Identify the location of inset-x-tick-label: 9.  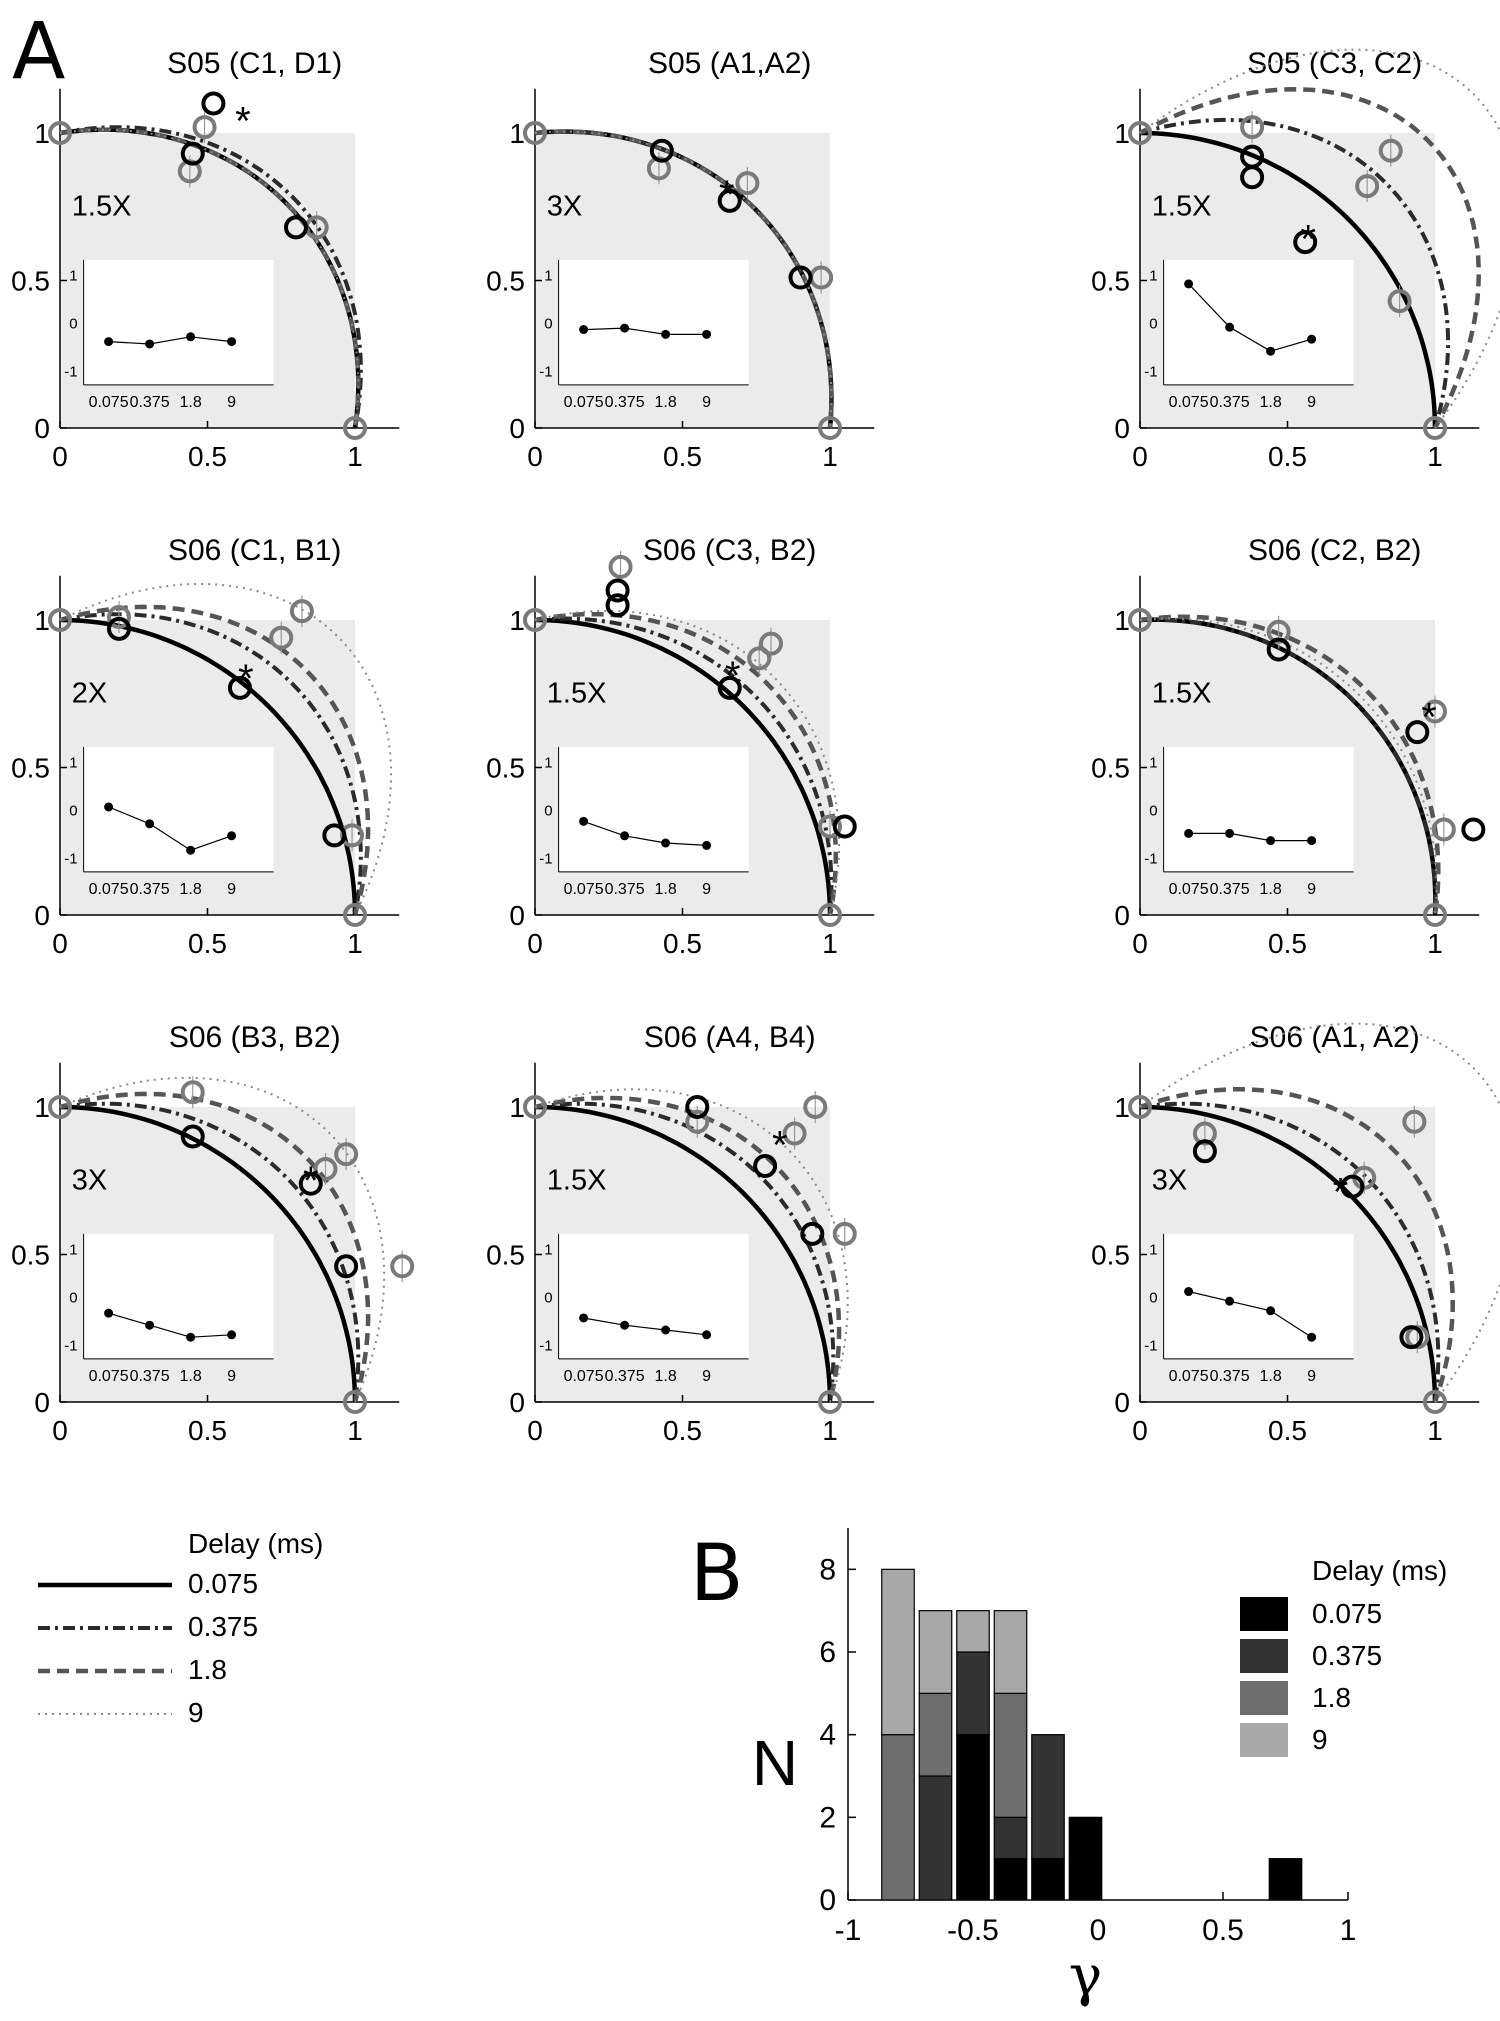
(706, 402).